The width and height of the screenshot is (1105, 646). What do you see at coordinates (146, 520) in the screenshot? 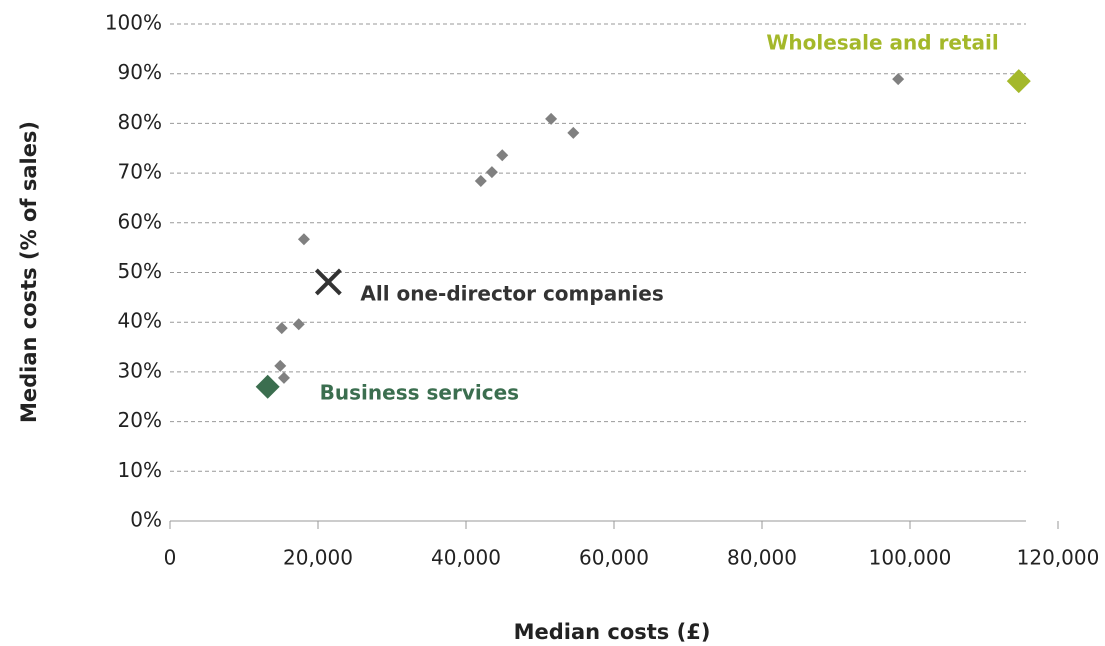
I see `y-tick-label: 0%` at bounding box center [146, 520].